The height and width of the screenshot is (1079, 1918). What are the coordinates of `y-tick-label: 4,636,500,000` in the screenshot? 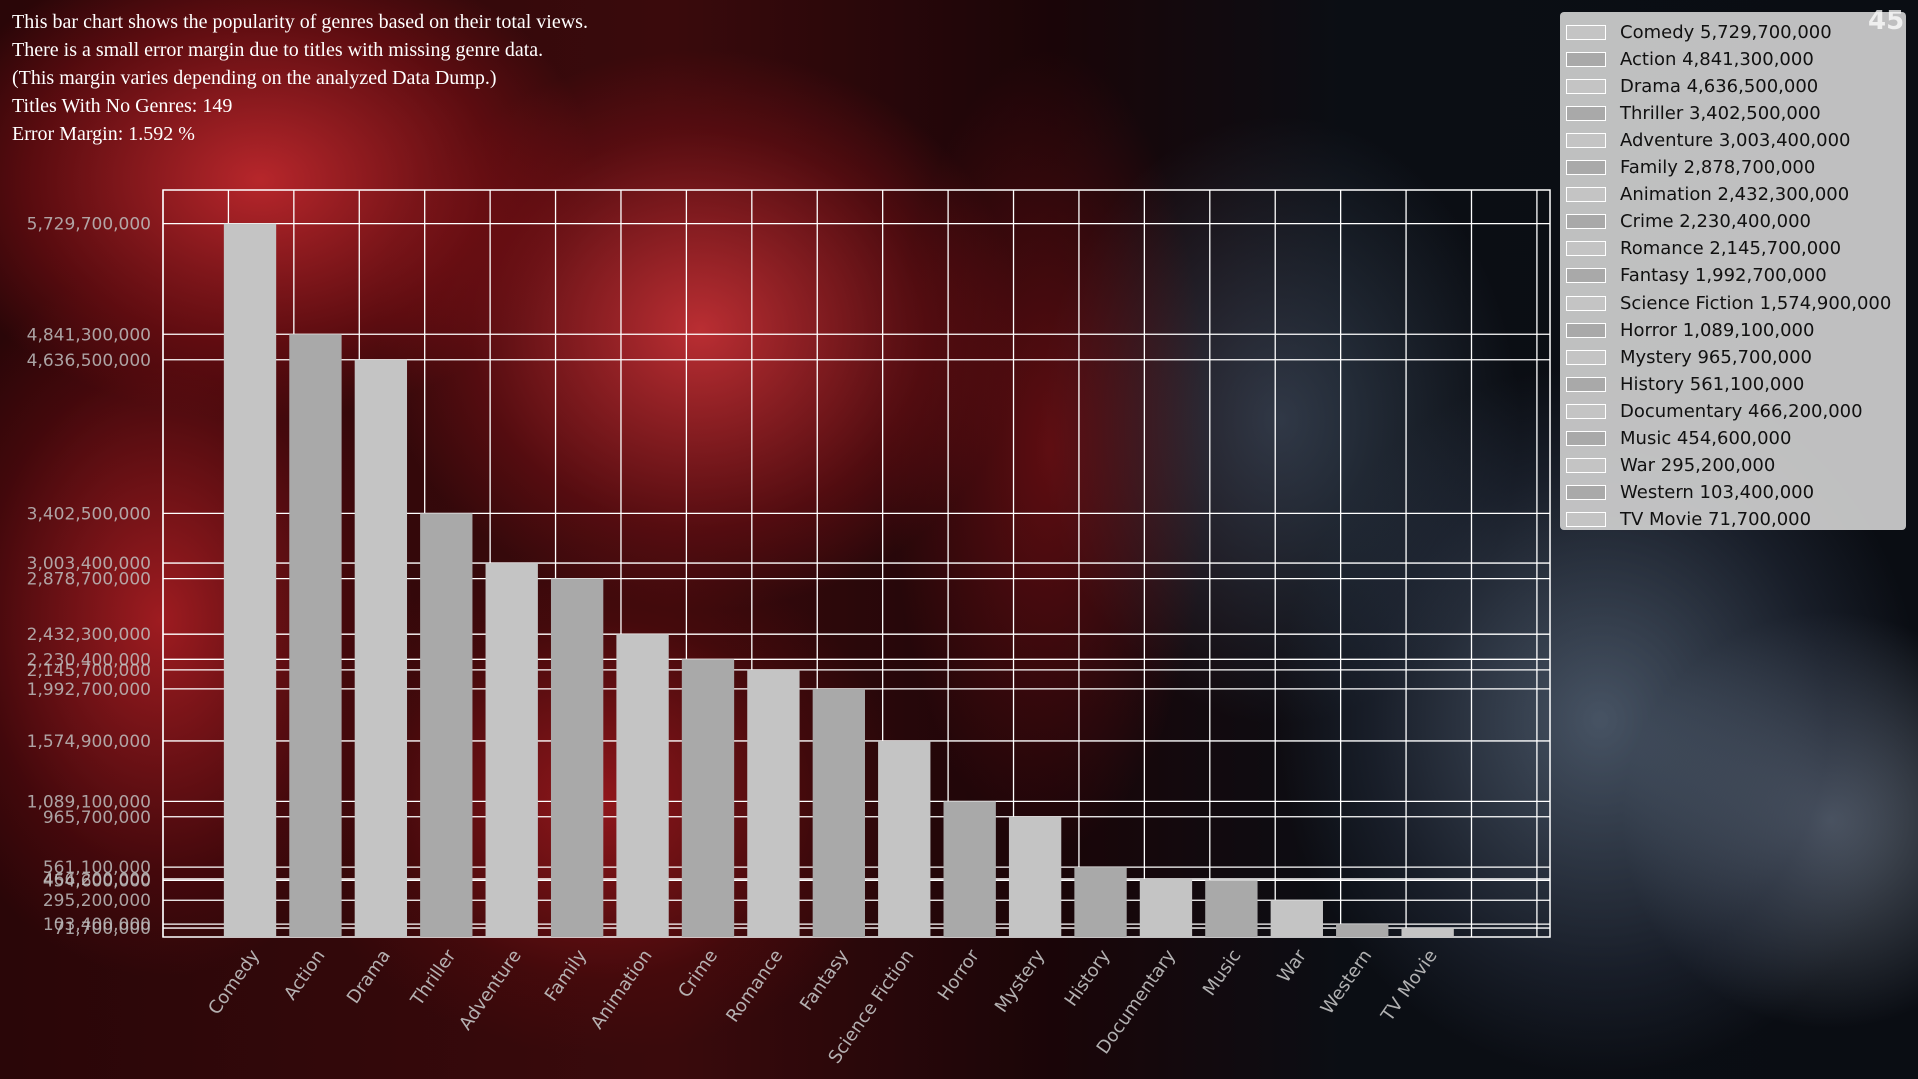 It's located at (89, 361).